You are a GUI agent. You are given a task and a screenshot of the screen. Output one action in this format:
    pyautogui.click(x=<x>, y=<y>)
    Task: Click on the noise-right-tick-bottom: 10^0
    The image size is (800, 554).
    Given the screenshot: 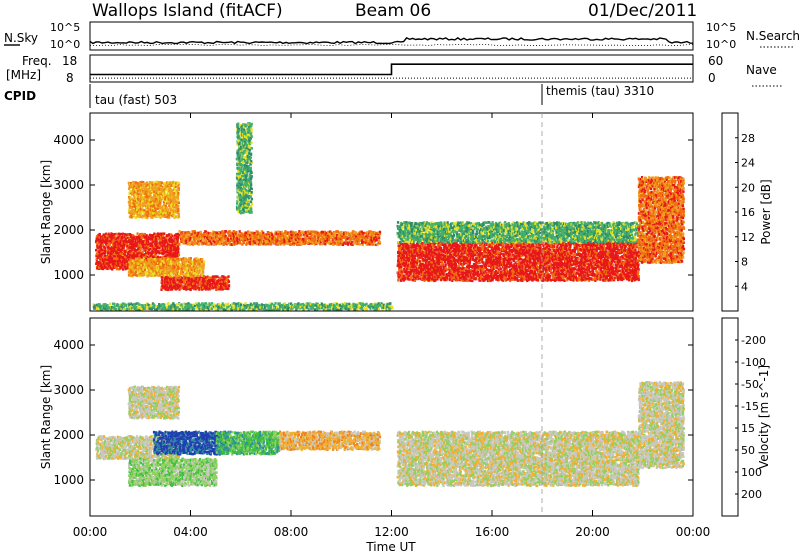 What is the action you would take?
    pyautogui.click(x=721, y=44)
    